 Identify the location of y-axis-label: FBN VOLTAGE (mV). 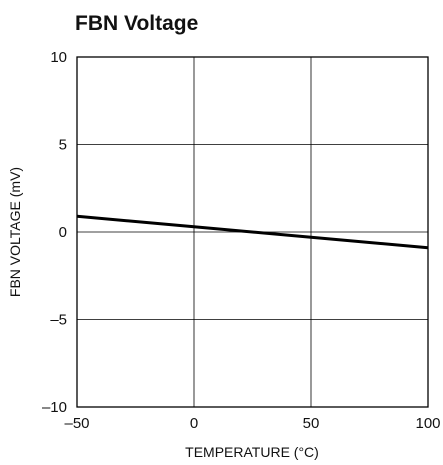
(15, 232).